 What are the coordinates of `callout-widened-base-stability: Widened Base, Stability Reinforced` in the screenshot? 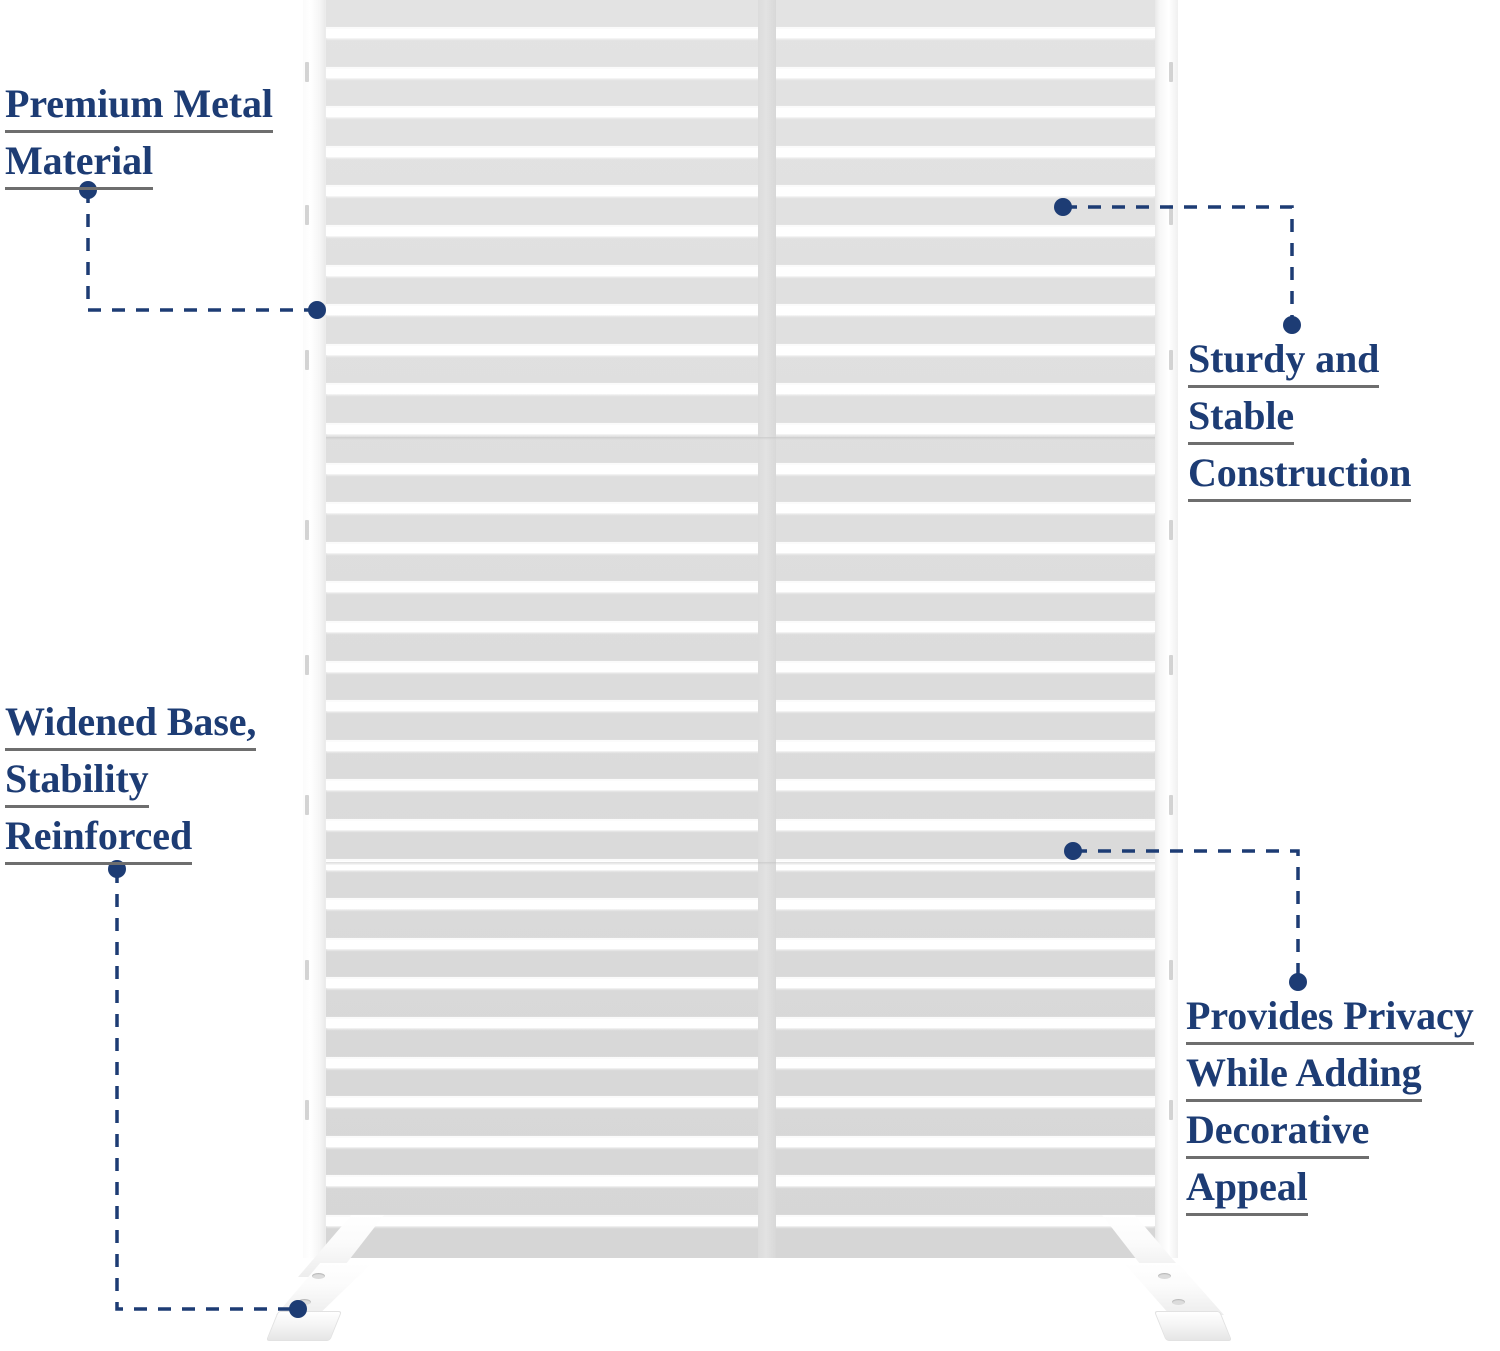 It's located at (130, 781).